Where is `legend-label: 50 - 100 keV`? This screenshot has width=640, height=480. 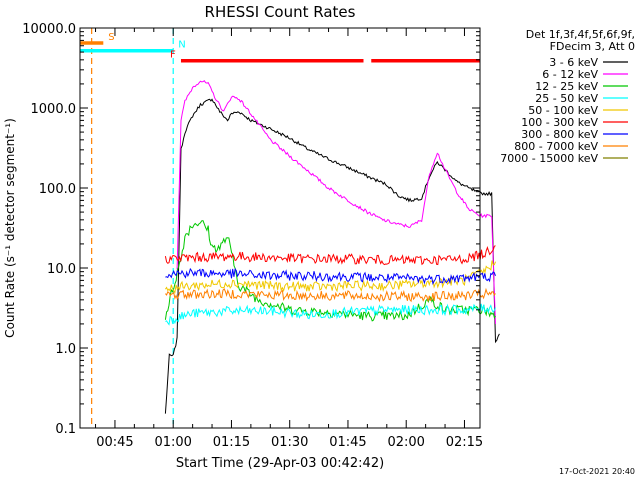
legend-label: 50 - 100 keV is located at coordinates (563, 110).